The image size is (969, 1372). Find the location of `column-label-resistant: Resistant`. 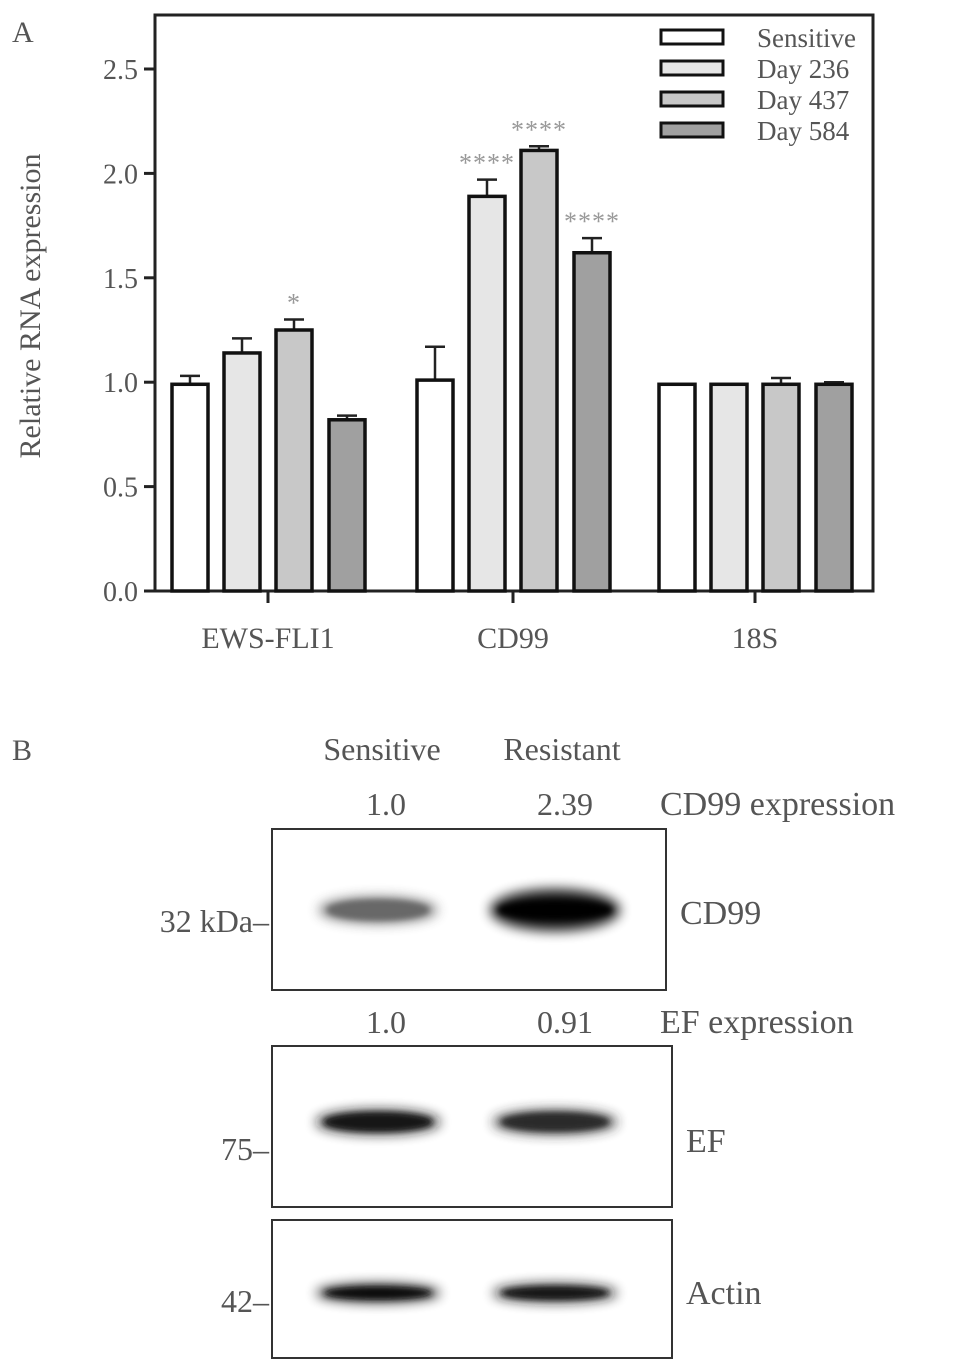

column-label-resistant: Resistant is located at coordinates (561, 749).